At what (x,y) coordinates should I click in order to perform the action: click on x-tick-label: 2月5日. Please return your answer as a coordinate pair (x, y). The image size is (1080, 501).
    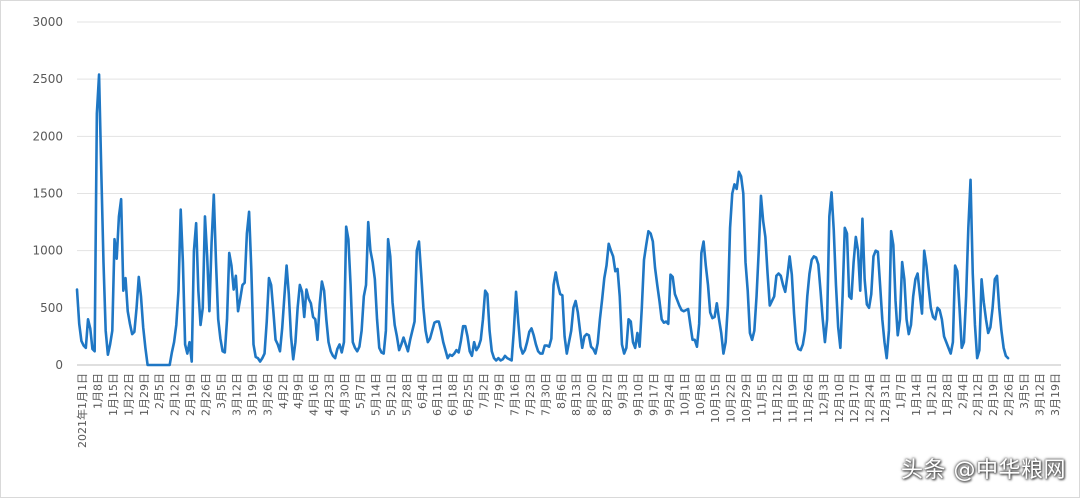
    Looking at the image, I should click on (159, 391).